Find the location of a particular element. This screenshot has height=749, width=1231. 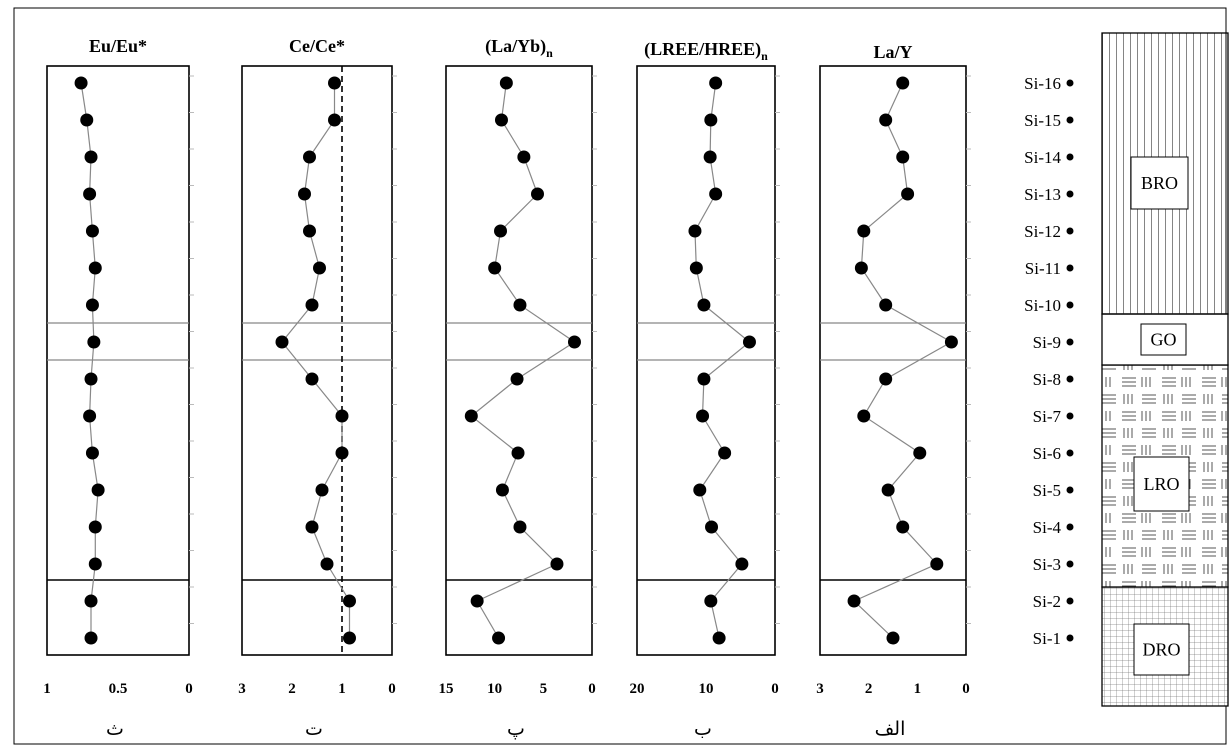

panel-title: La/Y is located at coordinates (892, 52).